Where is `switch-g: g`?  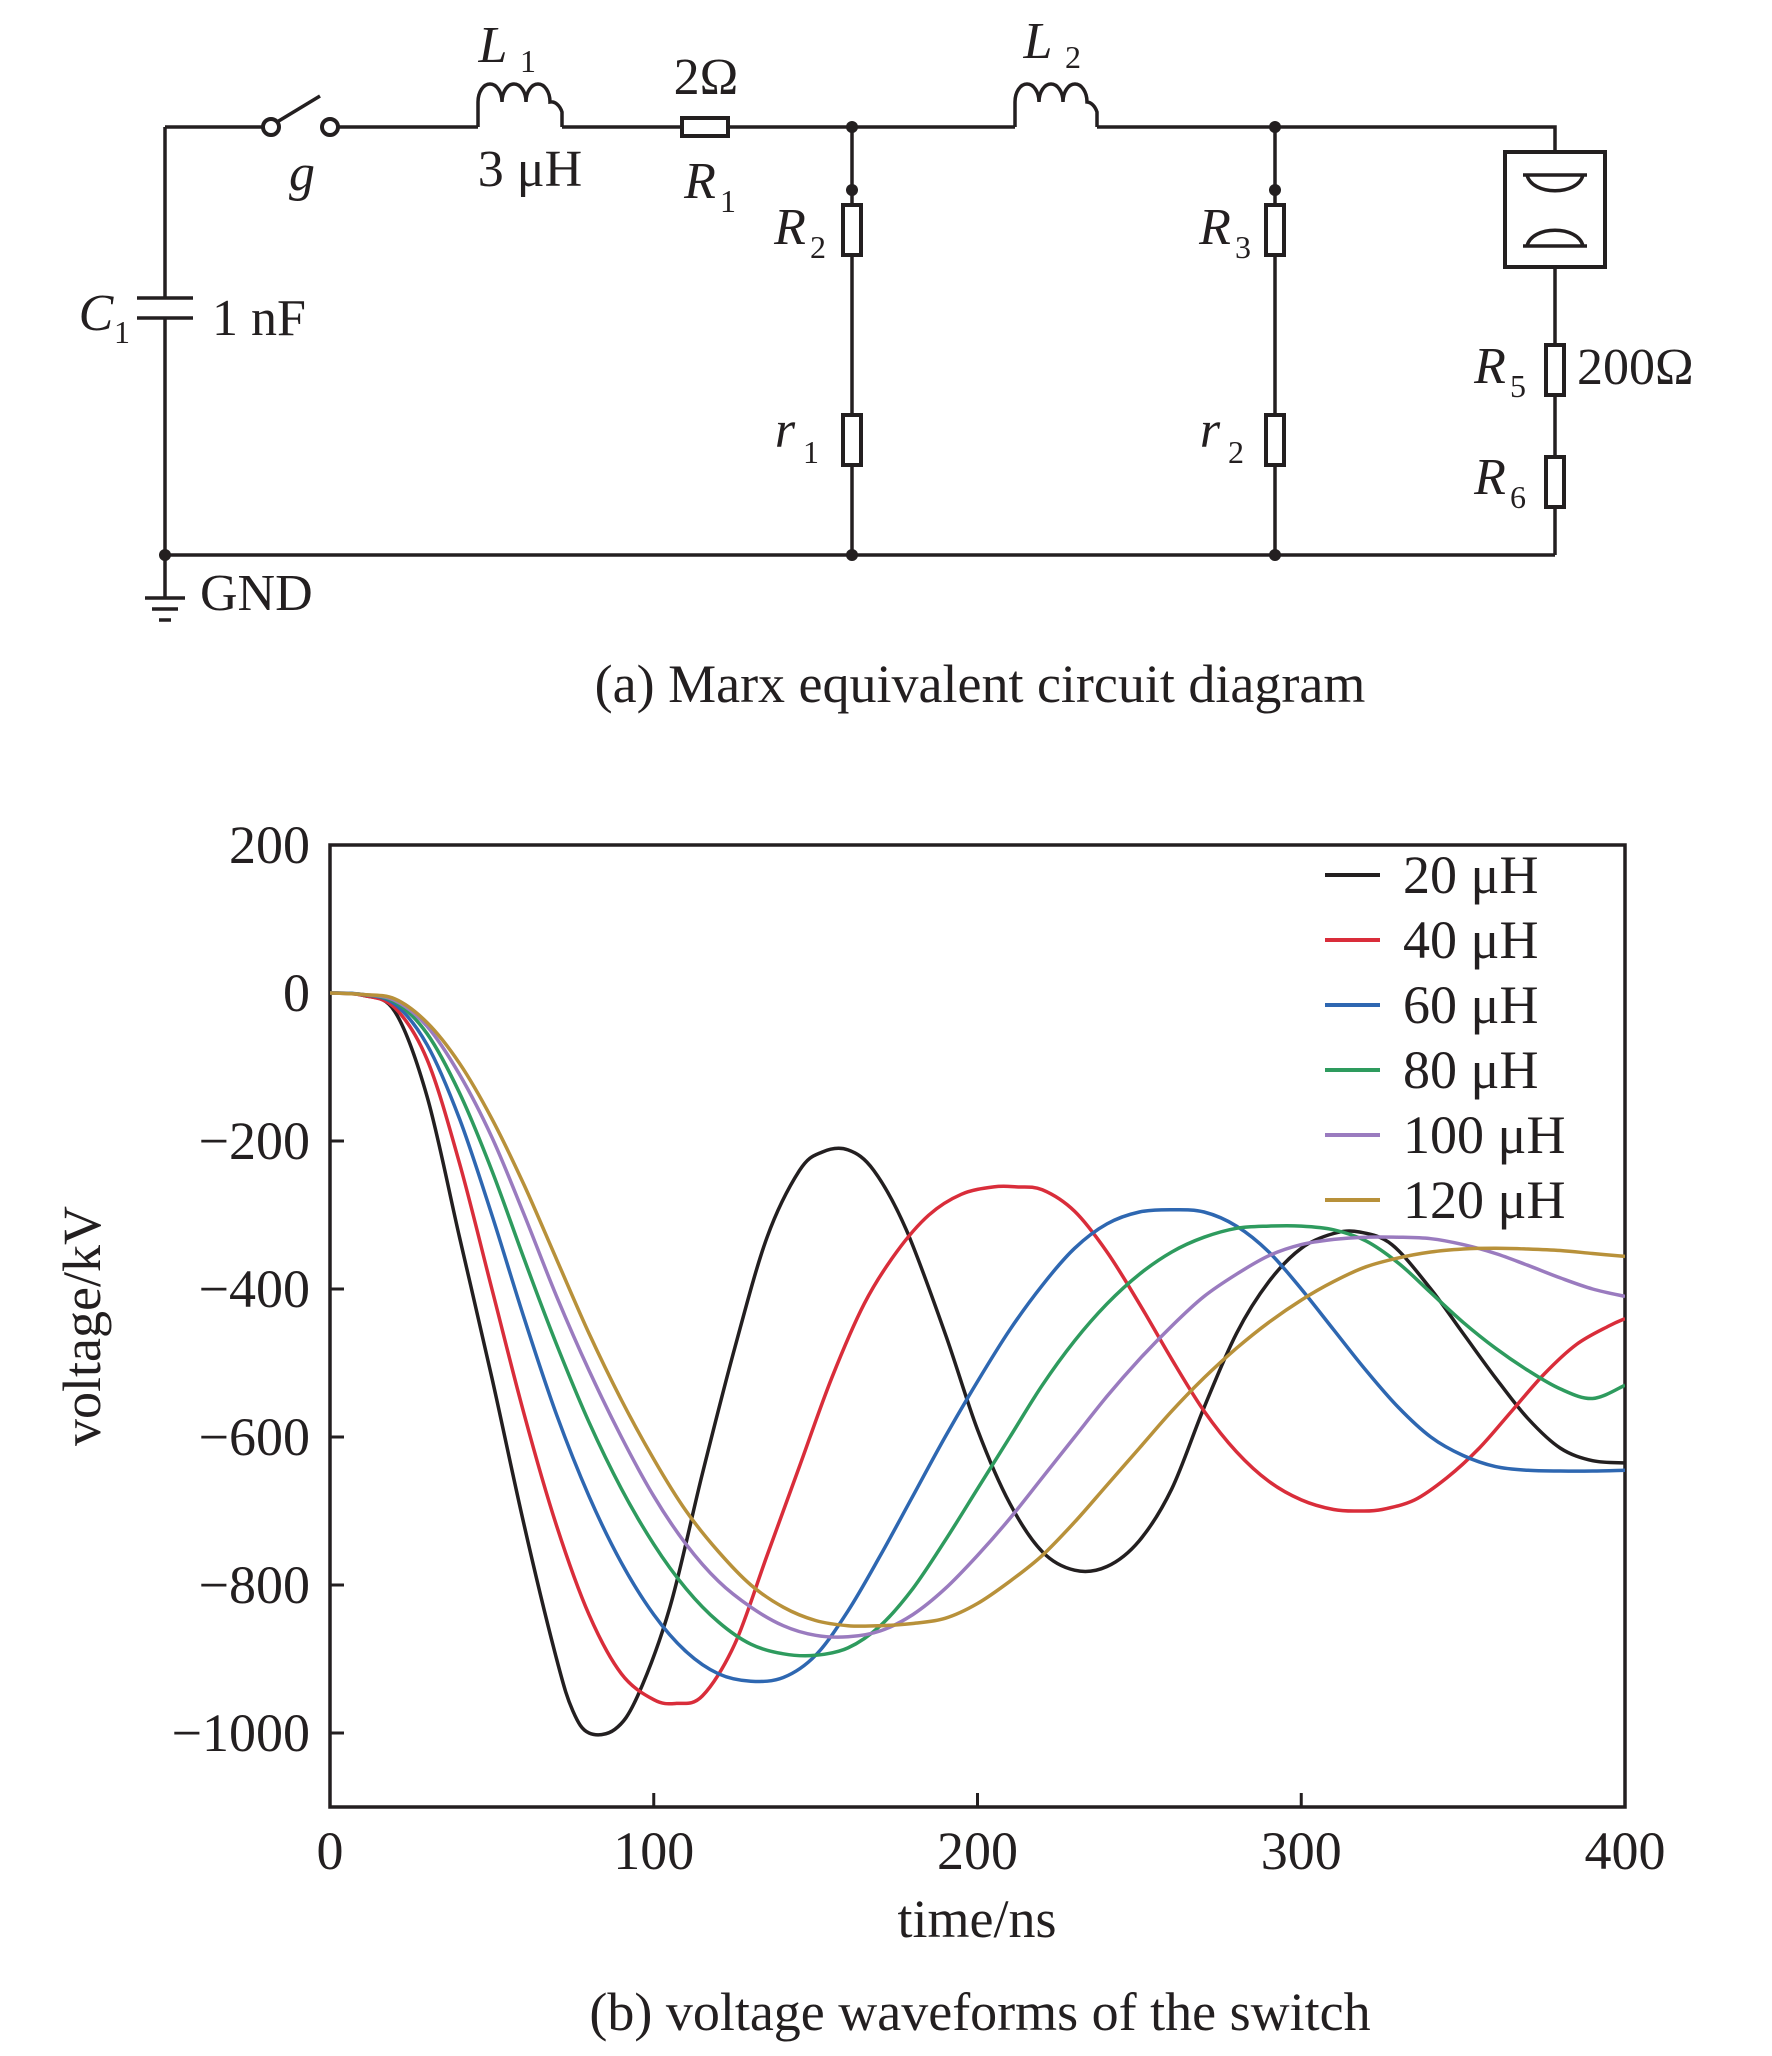
switch-g: g is located at coordinates (300, 148).